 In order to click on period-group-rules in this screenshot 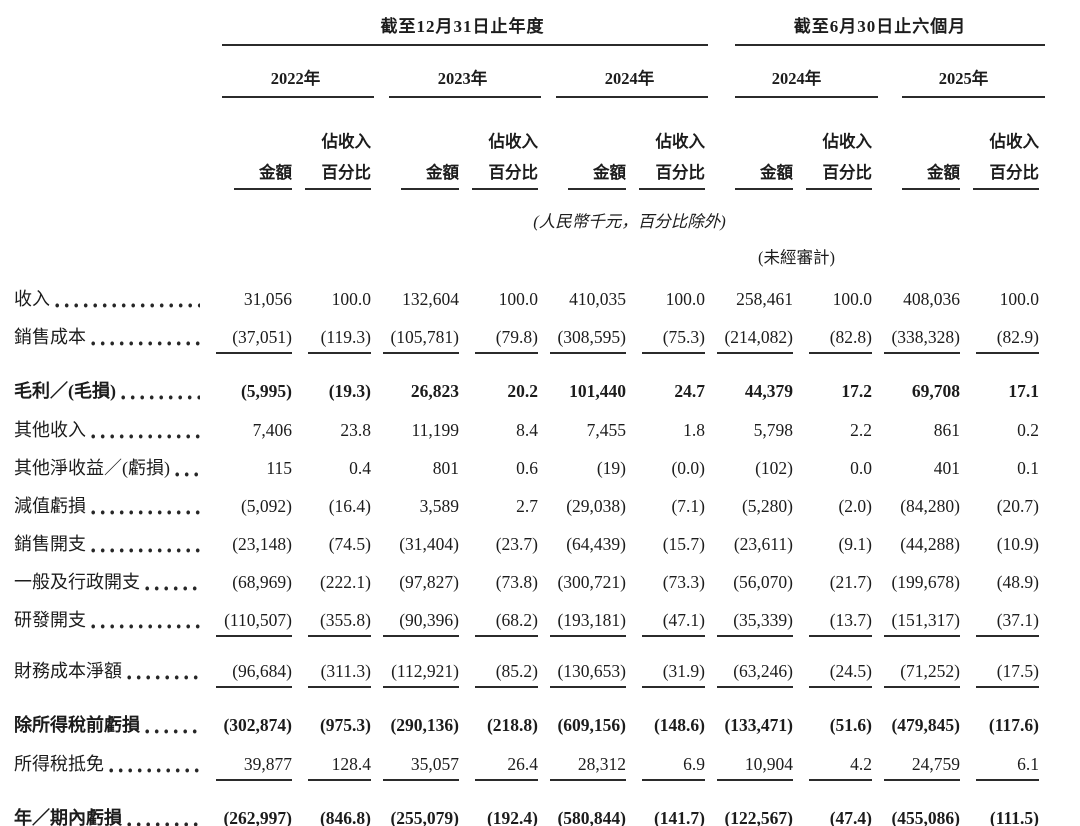, I will do `click(523, 49)`.